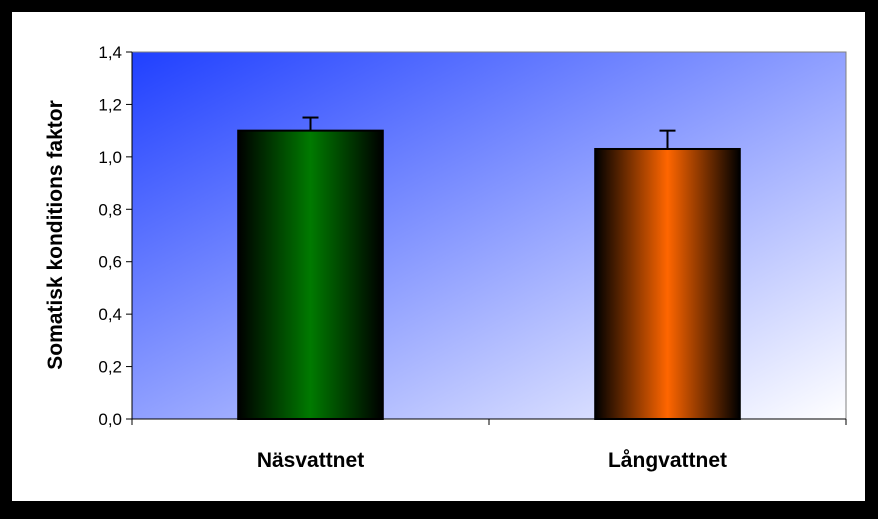 The width and height of the screenshot is (878, 519). What do you see at coordinates (110, 419) in the screenshot?
I see `y-tick-label: 0,0` at bounding box center [110, 419].